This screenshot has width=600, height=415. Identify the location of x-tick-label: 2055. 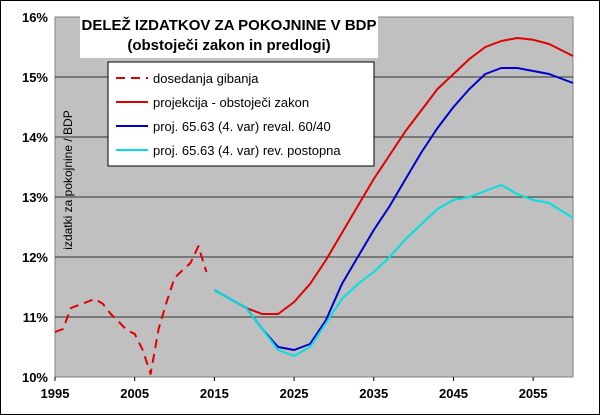
(533, 393).